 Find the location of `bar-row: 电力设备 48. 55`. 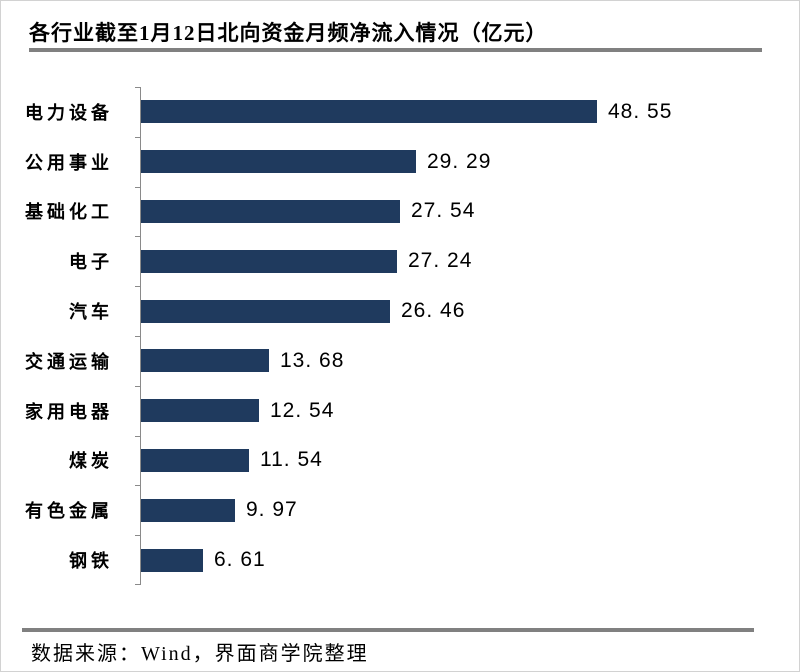

bar-row: 电力设备 48. 55 is located at coordinates (400, 112).